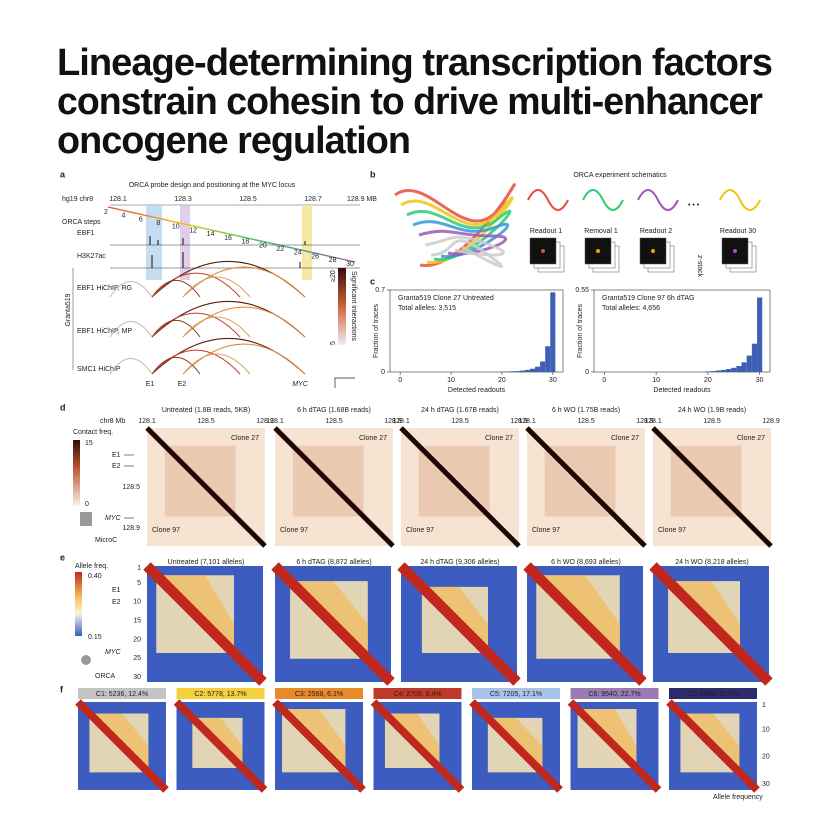 Image resolution: width=824 pixels, height=824 pixels. Describe the element at coordinates (516, 694) in the screenshot. I see `cluster-label: C5: 7205, 17.1%` at that location.